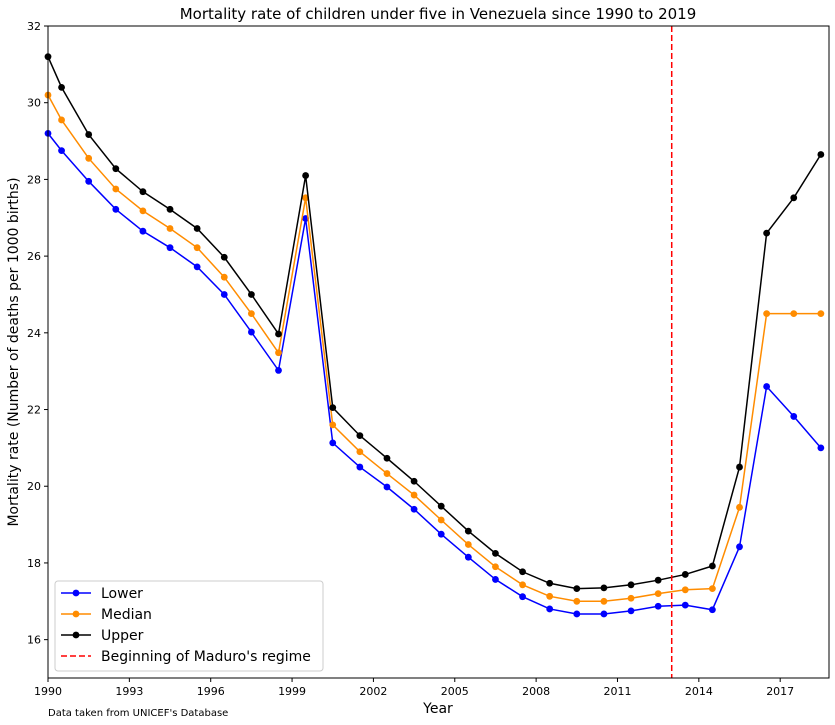  Describe the element at coordinates (129, 691) in the screenshot. I see `x-tick-label: 1993` at that location.